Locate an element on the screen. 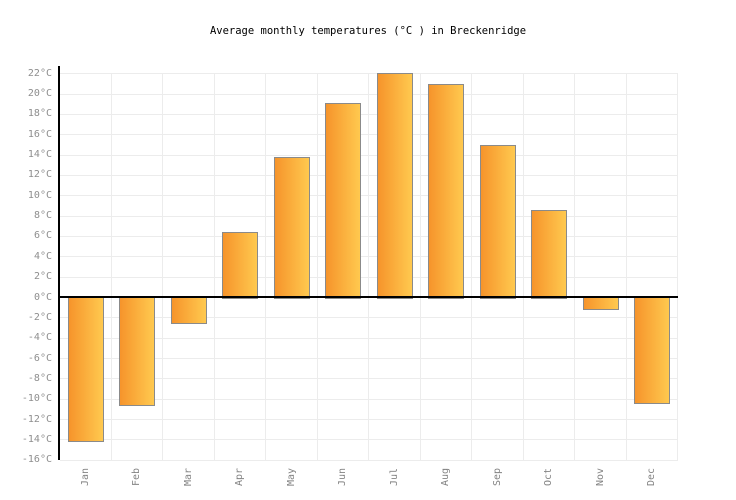  bar-nov is located at coordinates (600, 304).